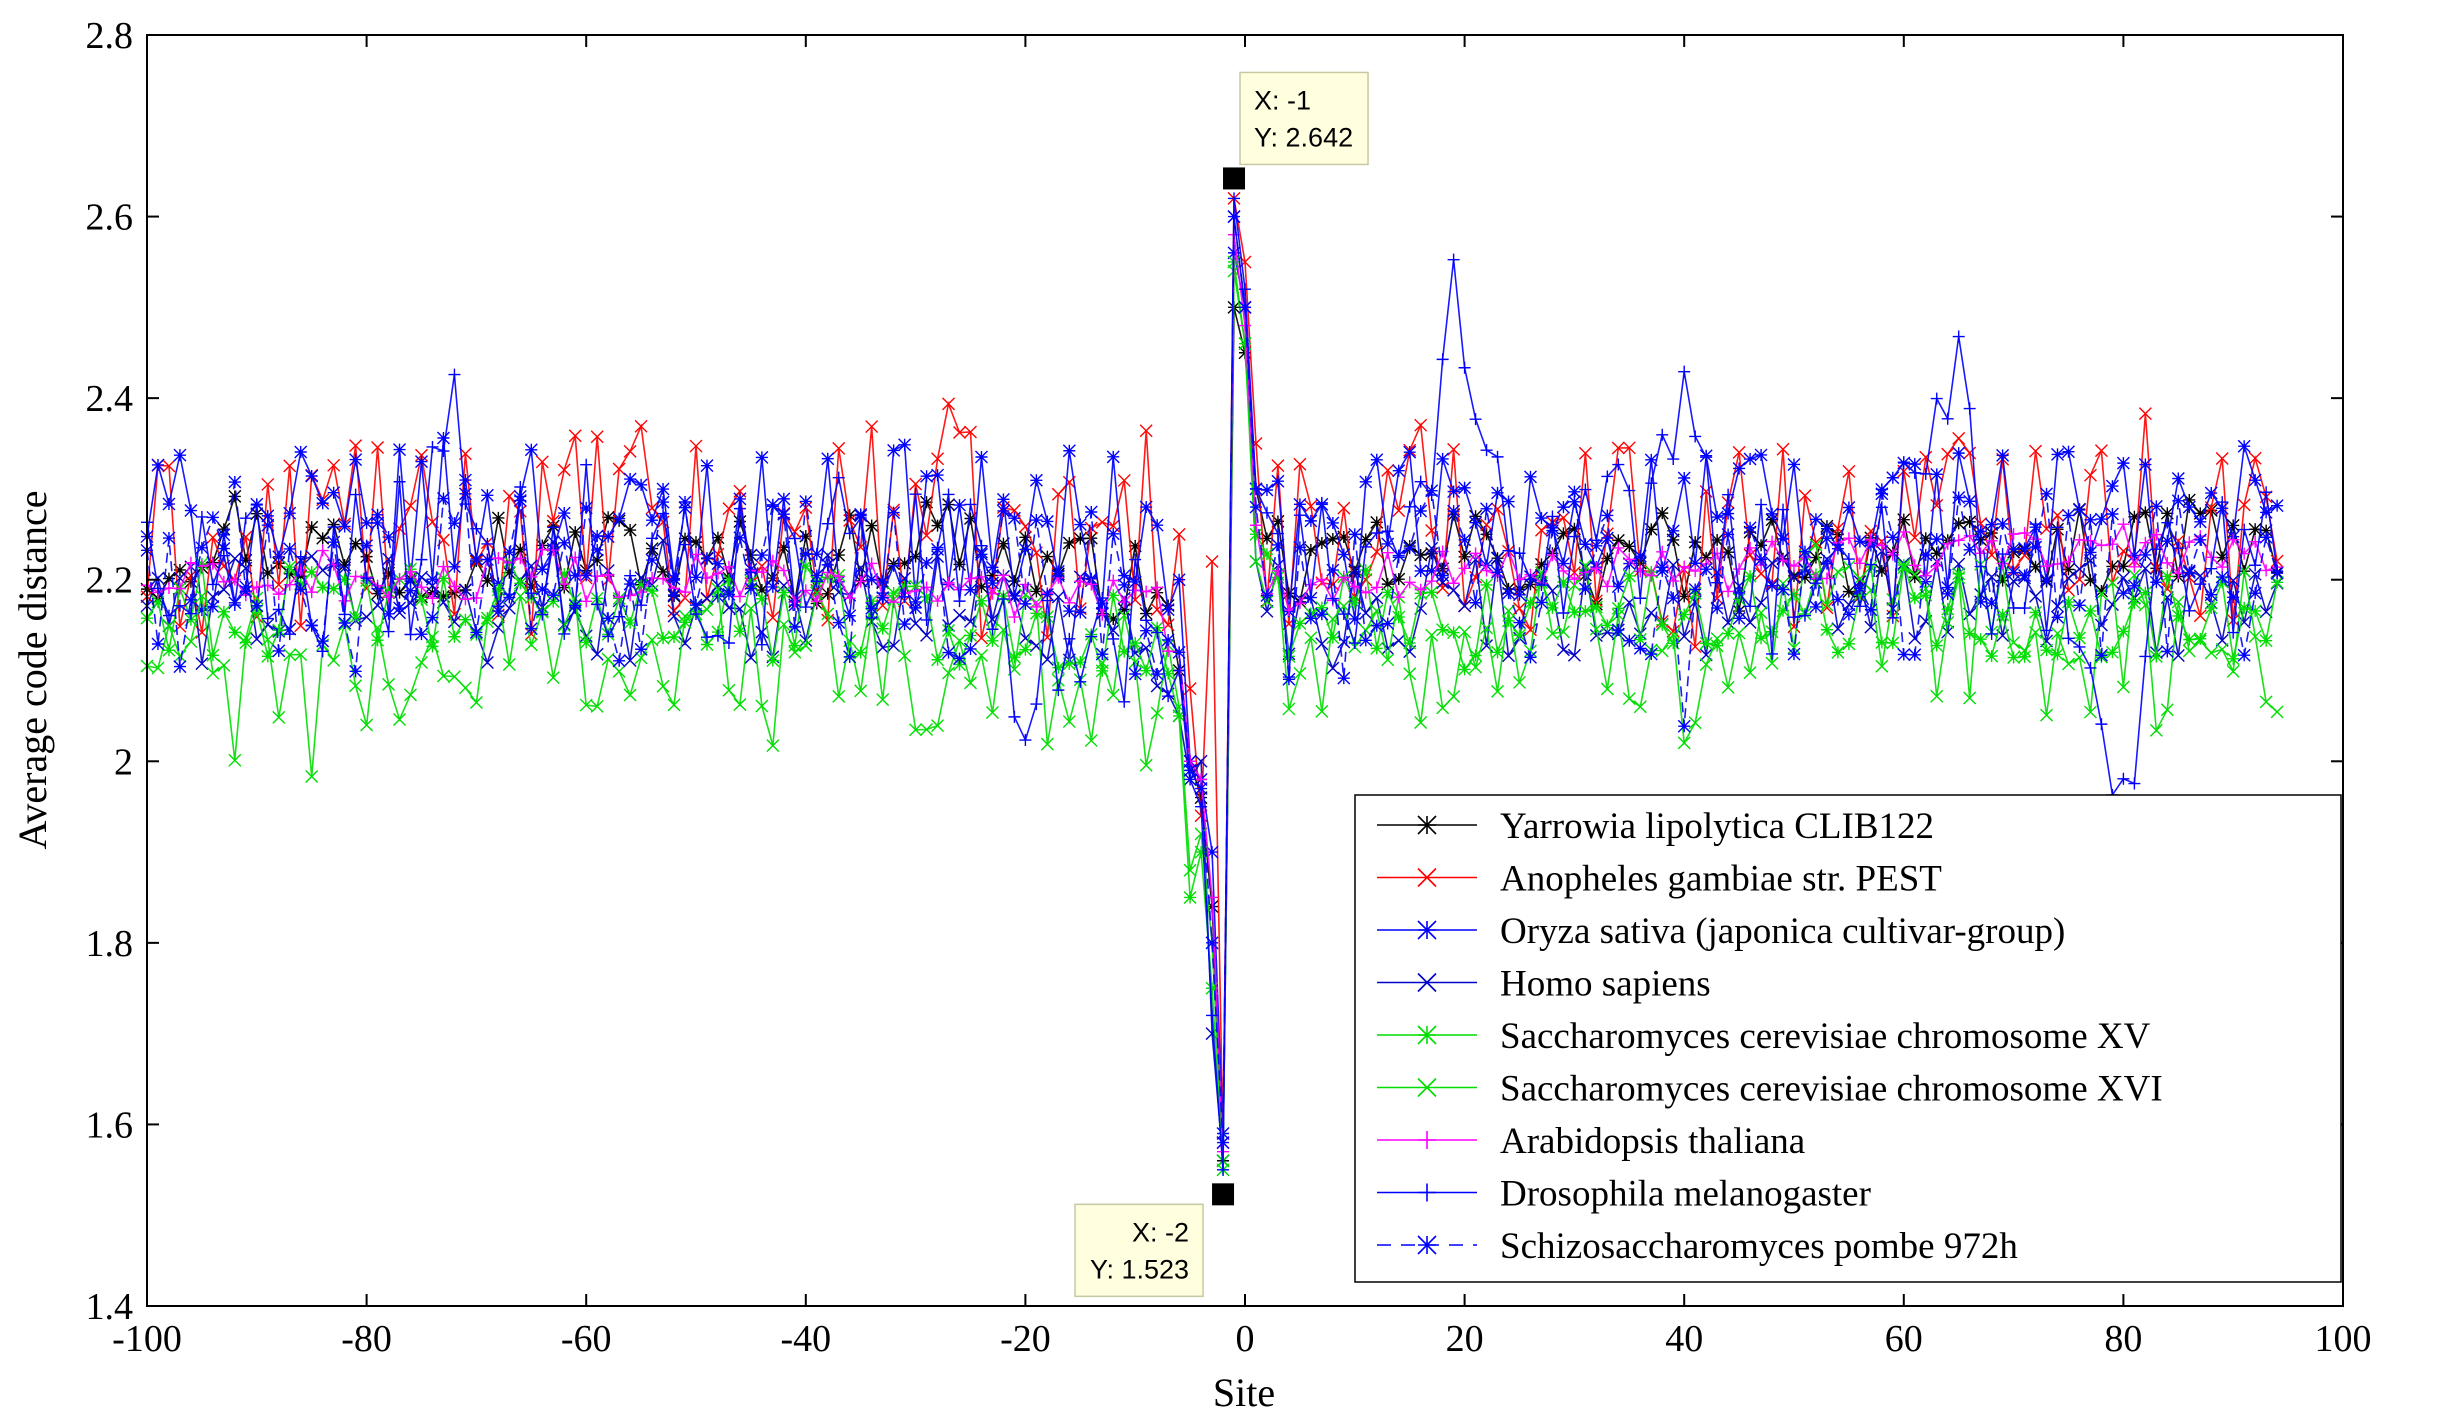 Image resolution: width=2441 pixels, height=1426 pixels. What do you see at coordinates (1759, 1246) in the screenshot?
I see `legend-label: Schizosaccharomyces pombe 972h` at bounding box center [1759, 1246].